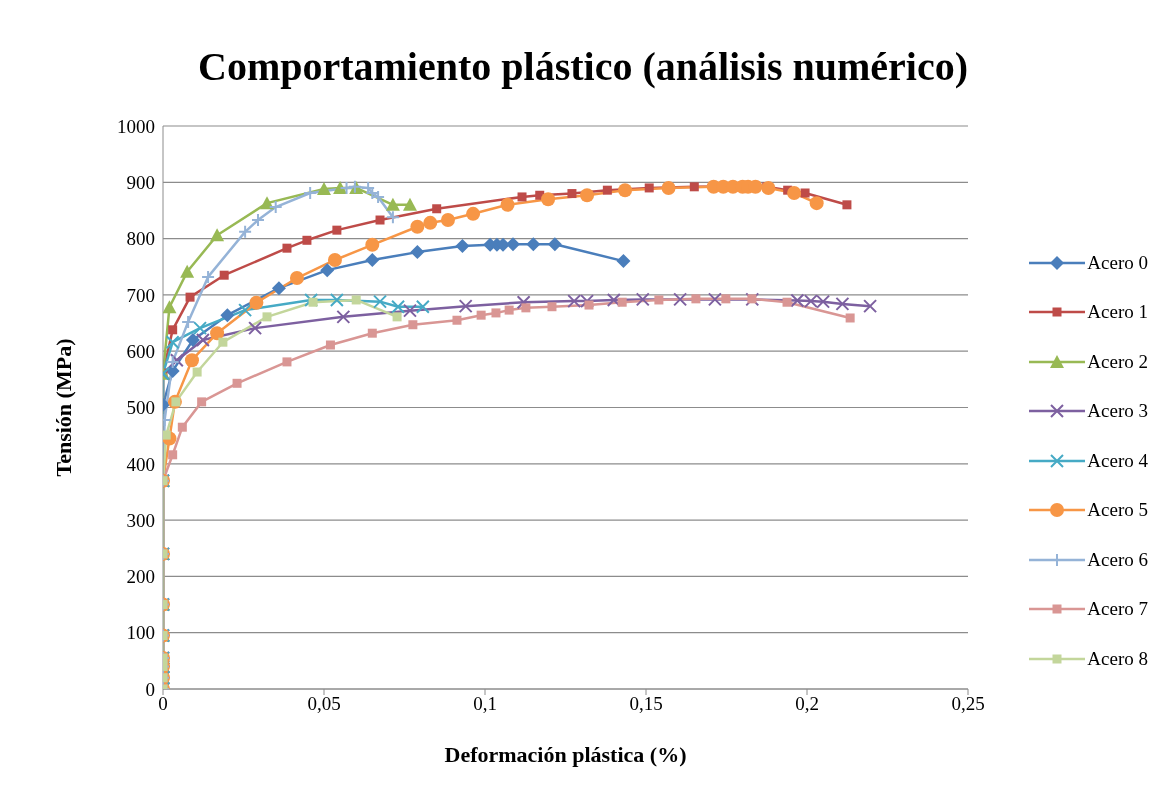 The image size is (1165, 789). Describe the element at coordinates (140, 239) in the screenshot. I see `y-tick-label: 800` at that location.